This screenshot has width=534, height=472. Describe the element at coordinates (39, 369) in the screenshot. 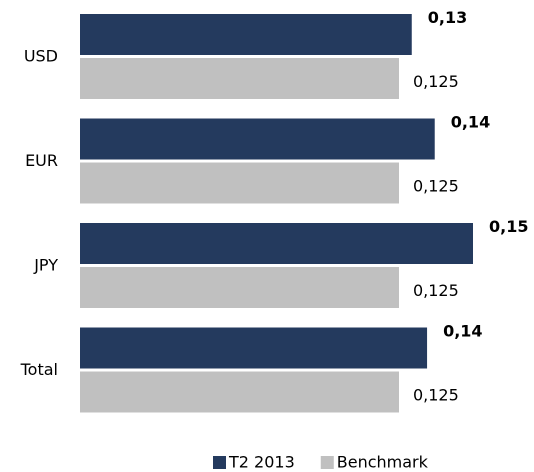

I see `category-label: Total` at that location.